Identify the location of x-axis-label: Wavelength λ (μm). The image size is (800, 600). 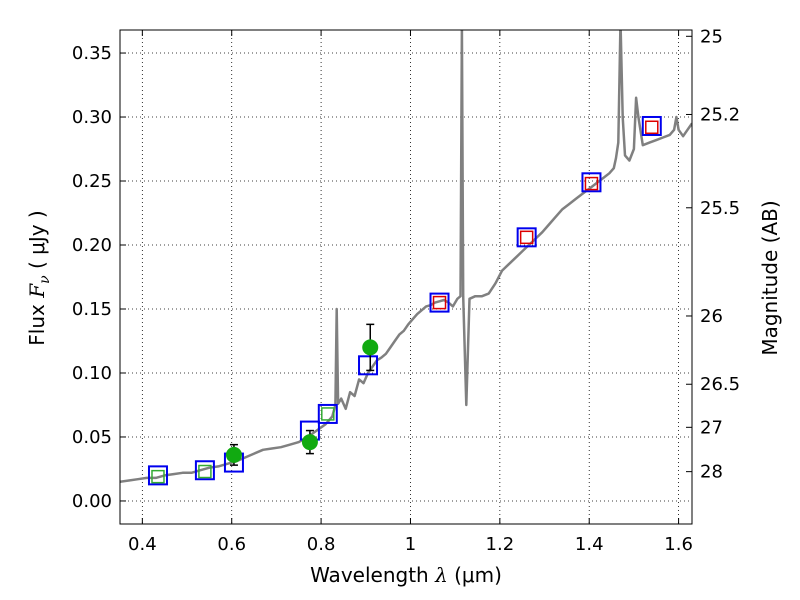
(406, 575).